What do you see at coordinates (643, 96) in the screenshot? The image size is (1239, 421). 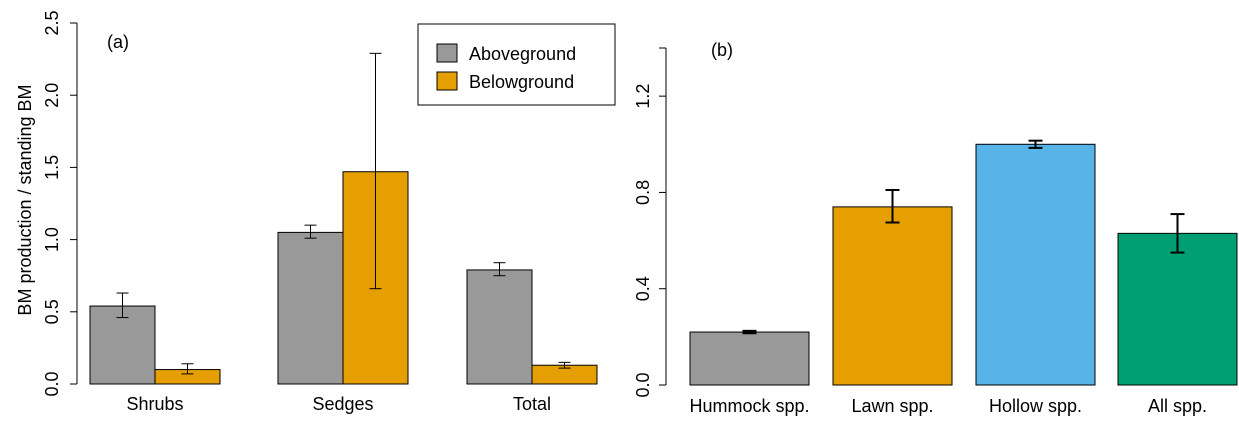 I see `y-tick-label-b: 1.2` at bounding box center [643, 96].